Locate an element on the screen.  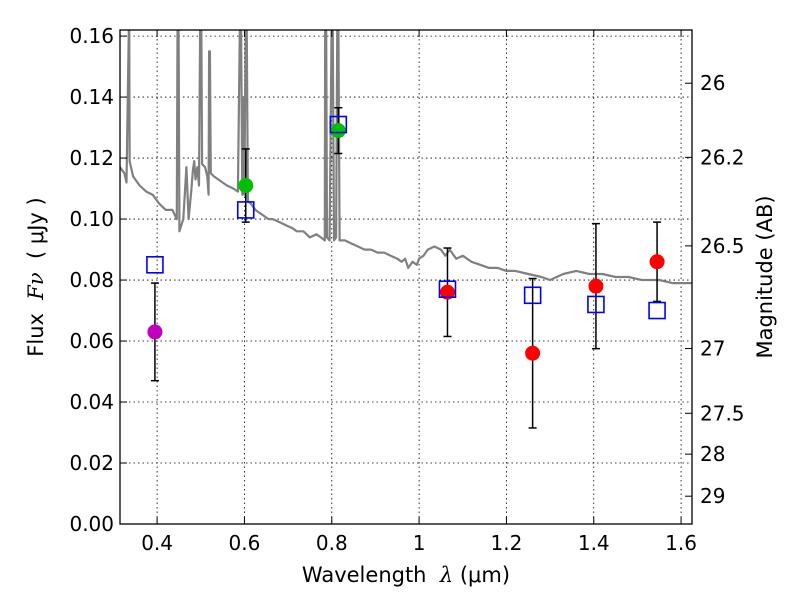
y2-tick-label: 29 is located at coordinates (712, 496).